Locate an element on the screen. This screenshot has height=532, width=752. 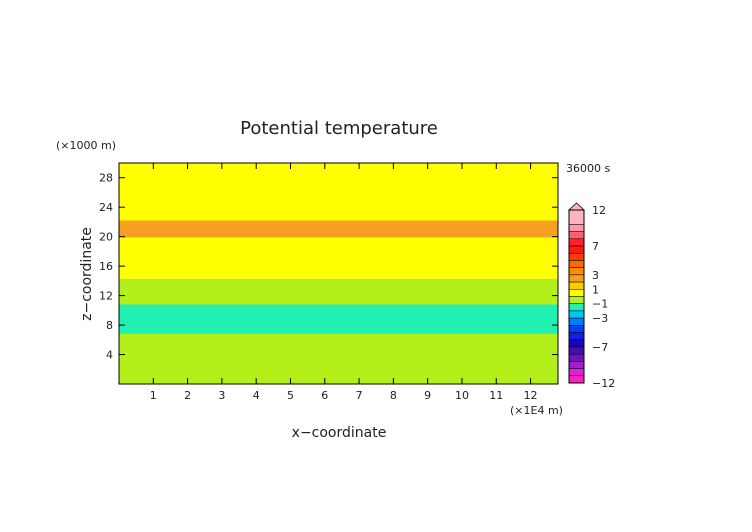
colorbar-label: −3 is located at coordinates (600, 318).